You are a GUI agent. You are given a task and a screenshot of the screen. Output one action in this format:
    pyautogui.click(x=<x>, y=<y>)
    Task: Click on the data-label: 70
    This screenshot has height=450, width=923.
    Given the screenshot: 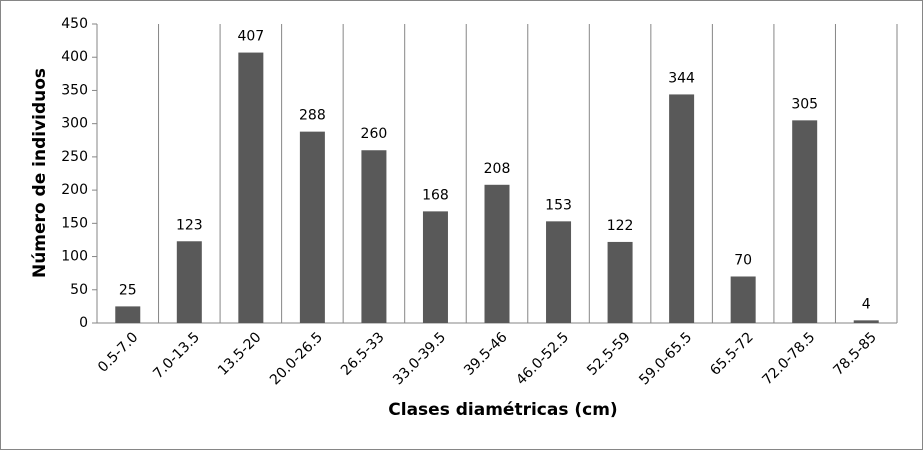 What is the action you would take?
    pyautogui.click(x=743, y=260)
    